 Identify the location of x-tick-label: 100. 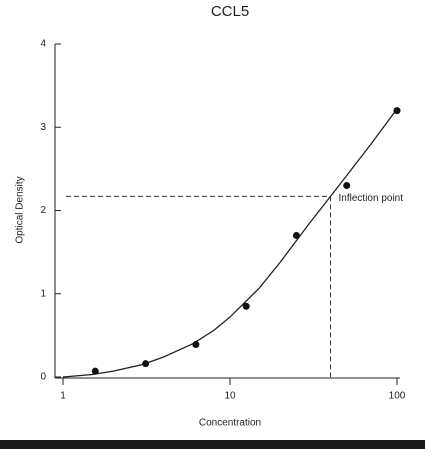
(397, 396).